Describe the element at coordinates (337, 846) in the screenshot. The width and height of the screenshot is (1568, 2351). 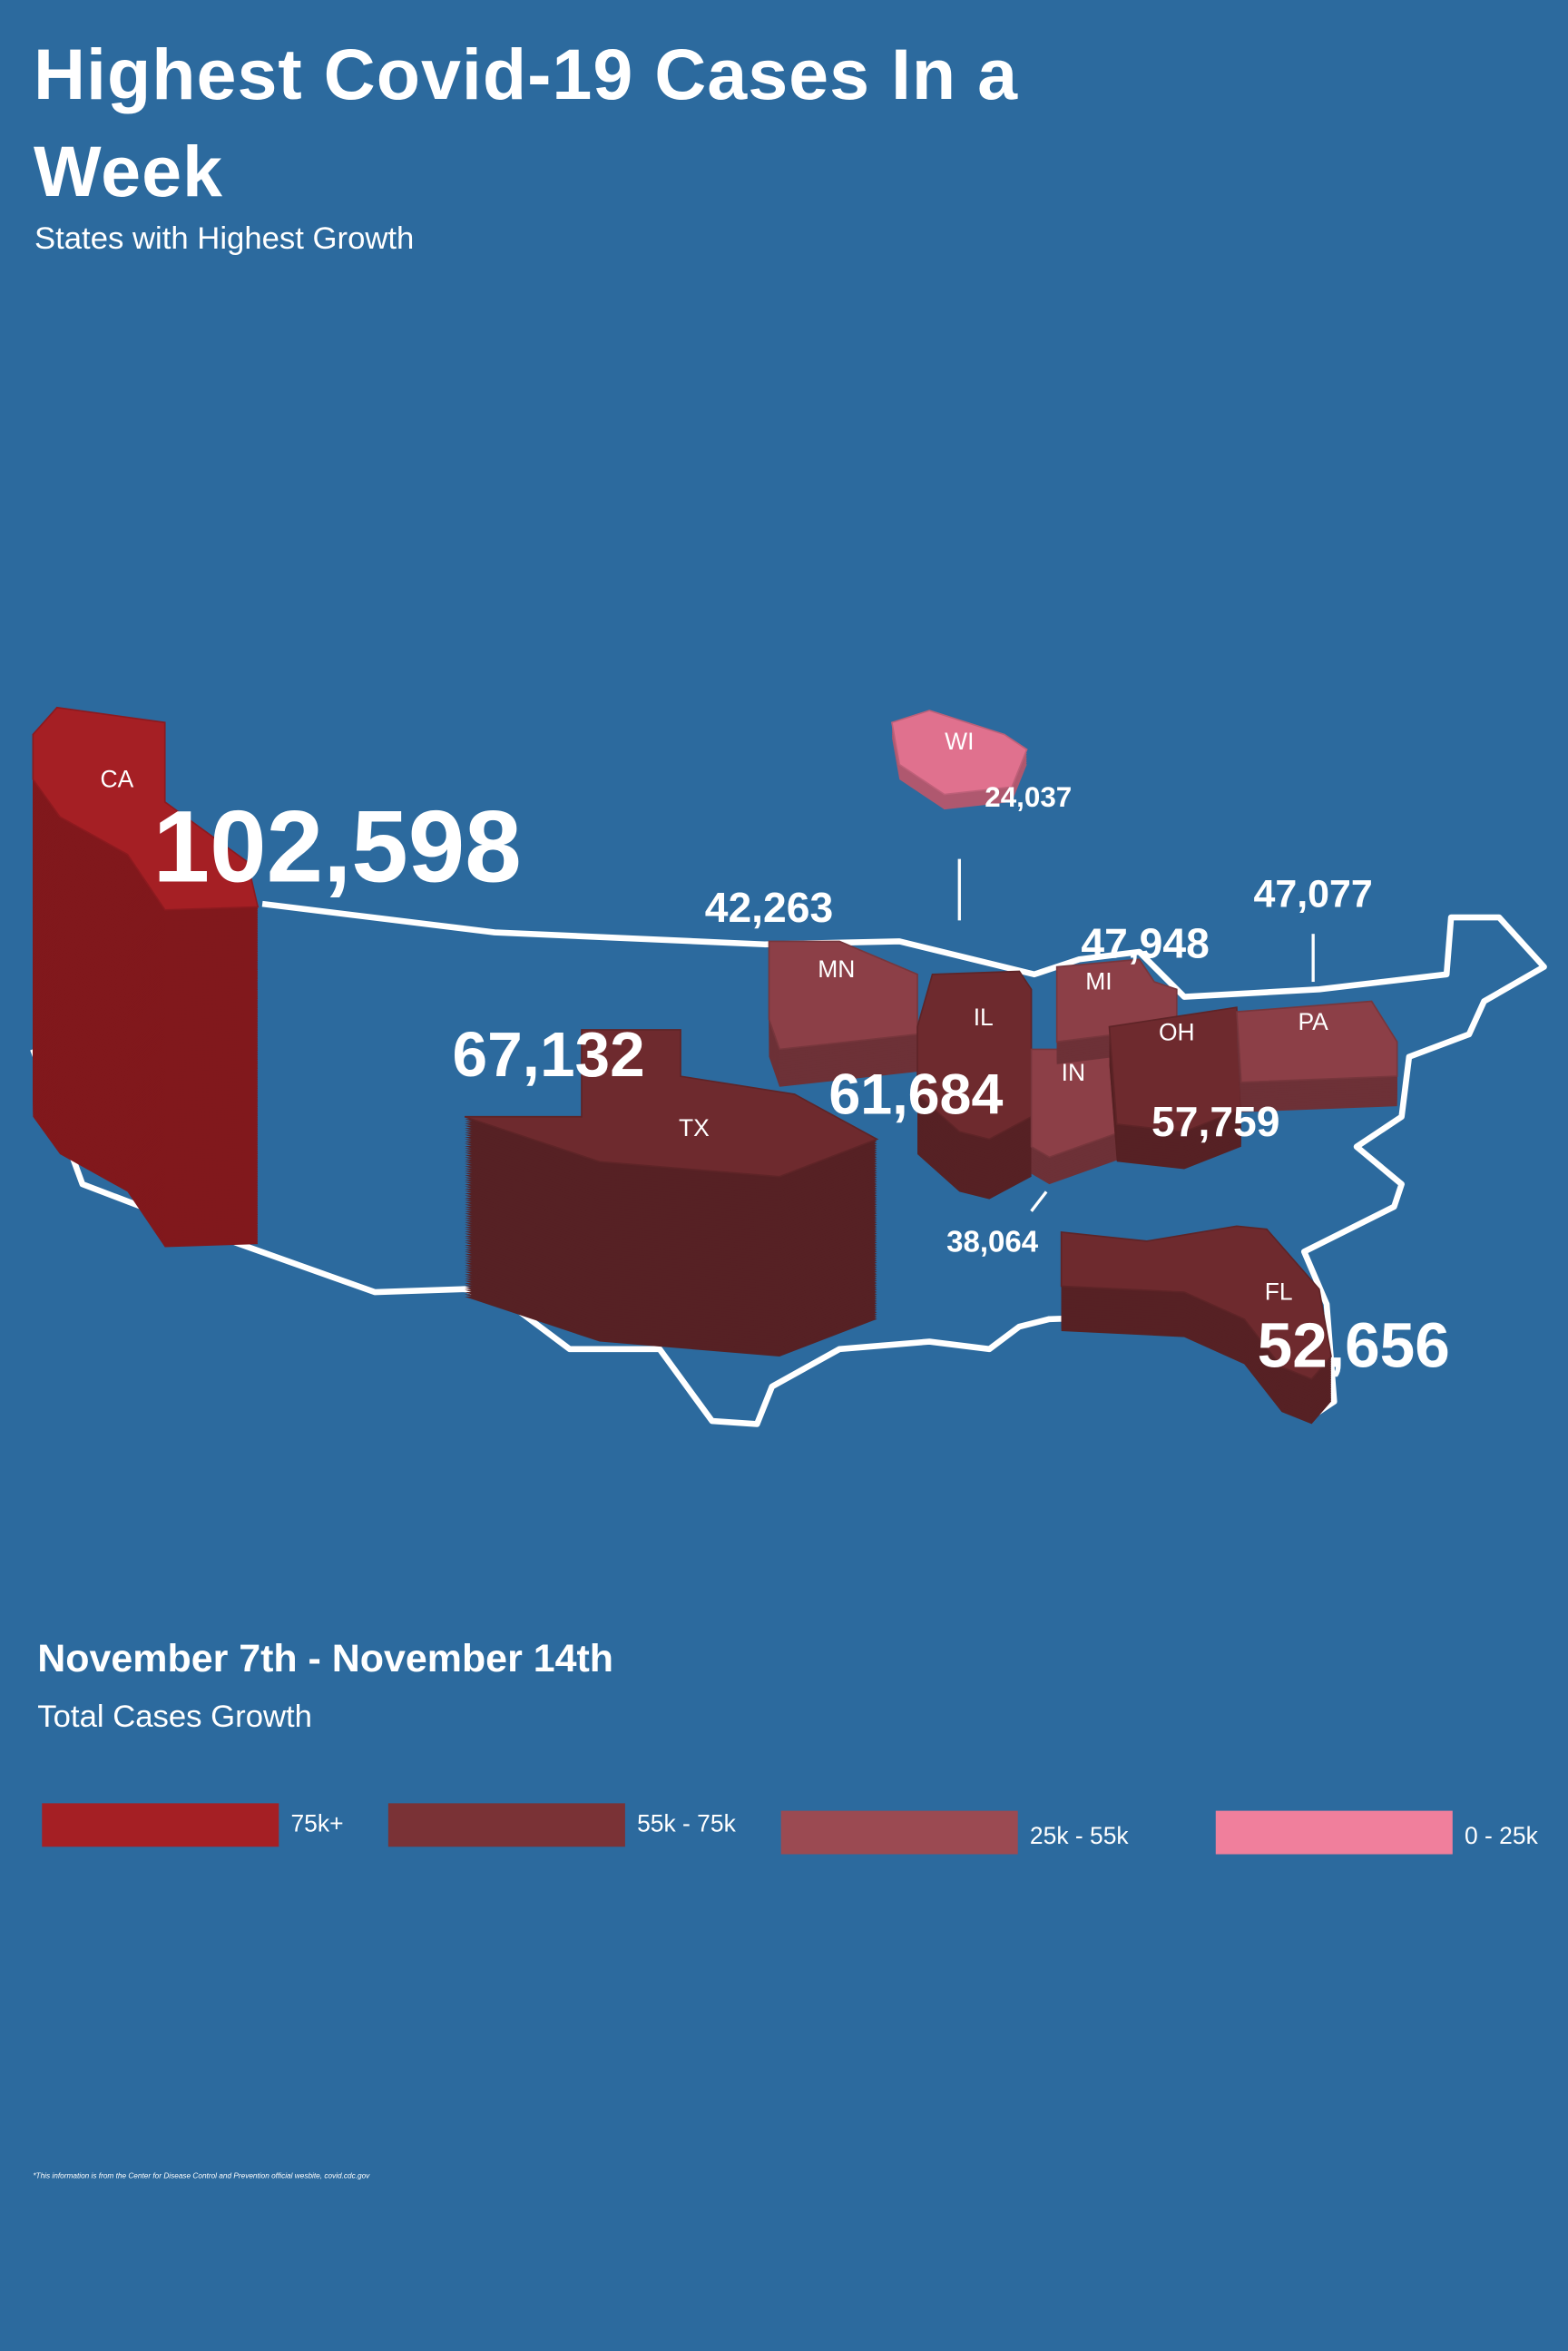
I see `state-value: 102,598` at that location.